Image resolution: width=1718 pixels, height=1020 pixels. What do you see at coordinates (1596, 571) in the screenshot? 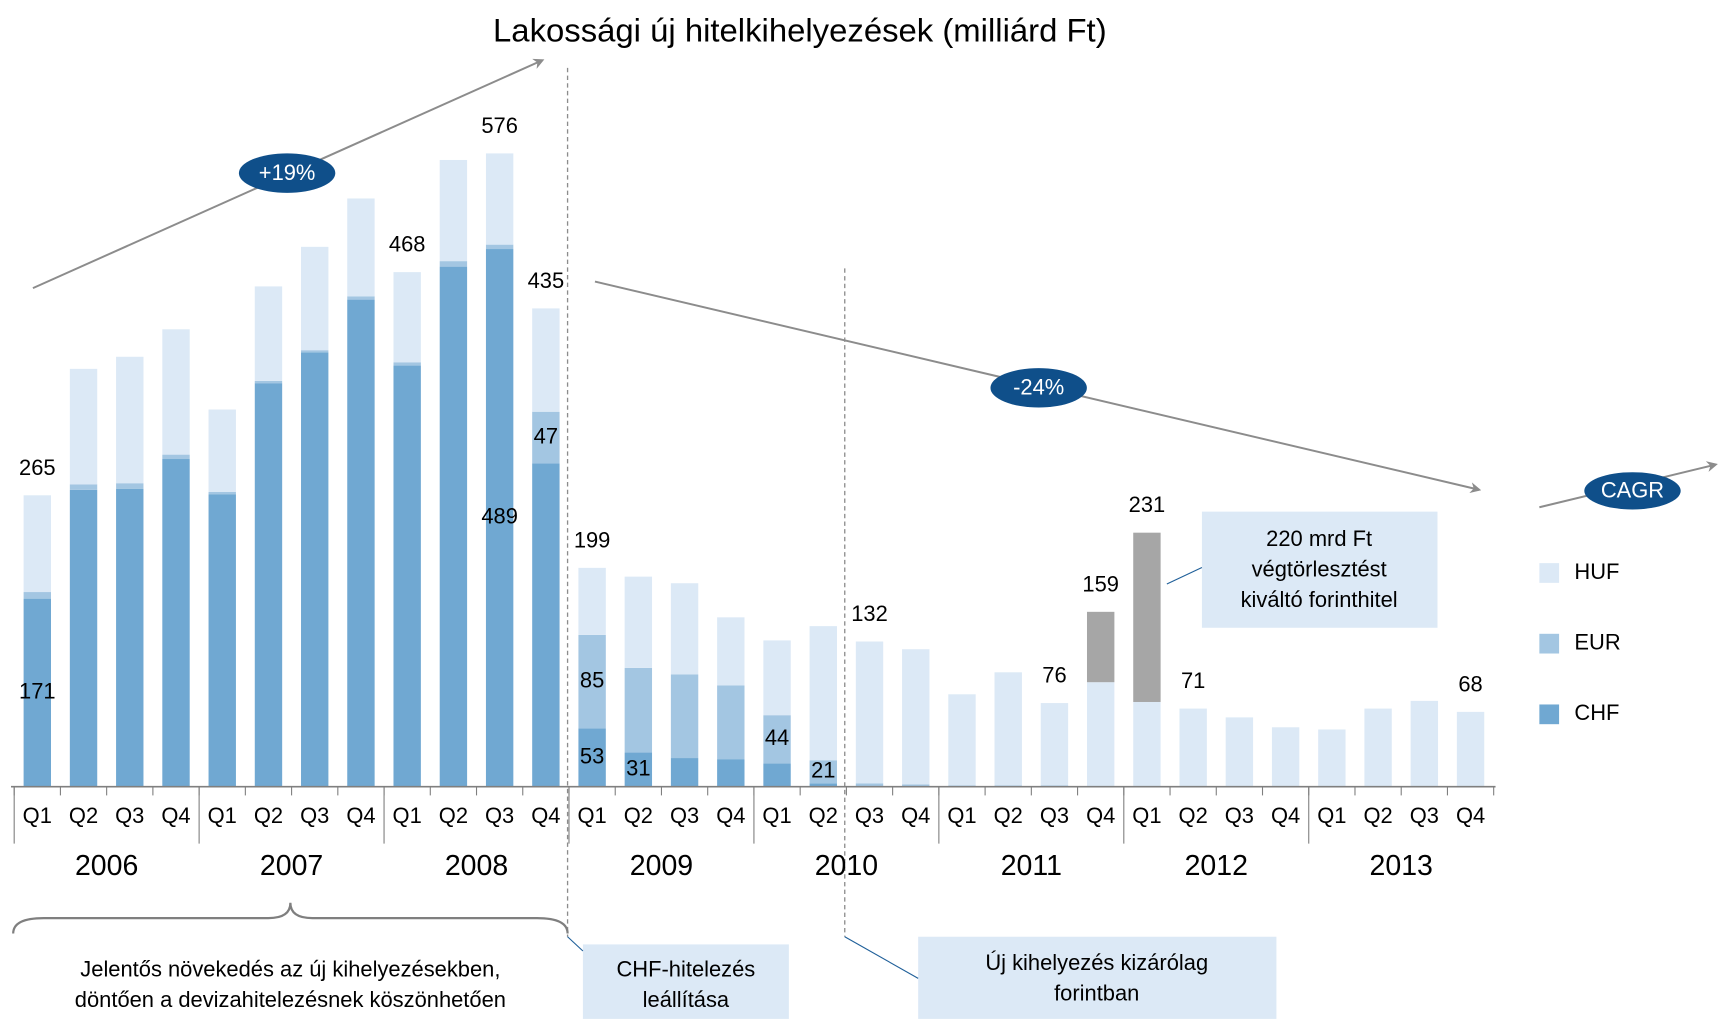
I see `legend-label: HUF` at bounding box center [1596, 571].